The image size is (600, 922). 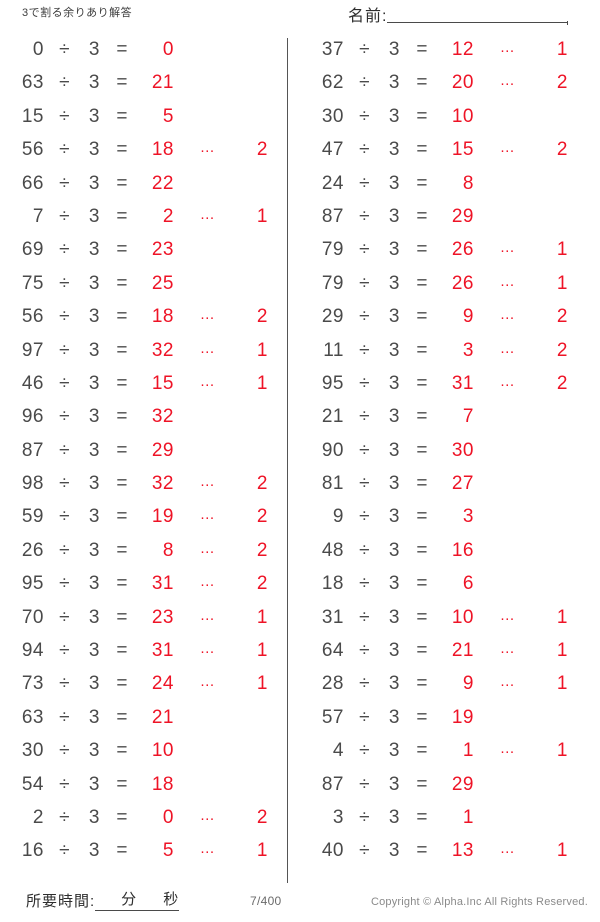 What do you see at coordinates (468, 817) in the screenshot?
I see `quotient-answer: 1` at bounding box center [468, 817].